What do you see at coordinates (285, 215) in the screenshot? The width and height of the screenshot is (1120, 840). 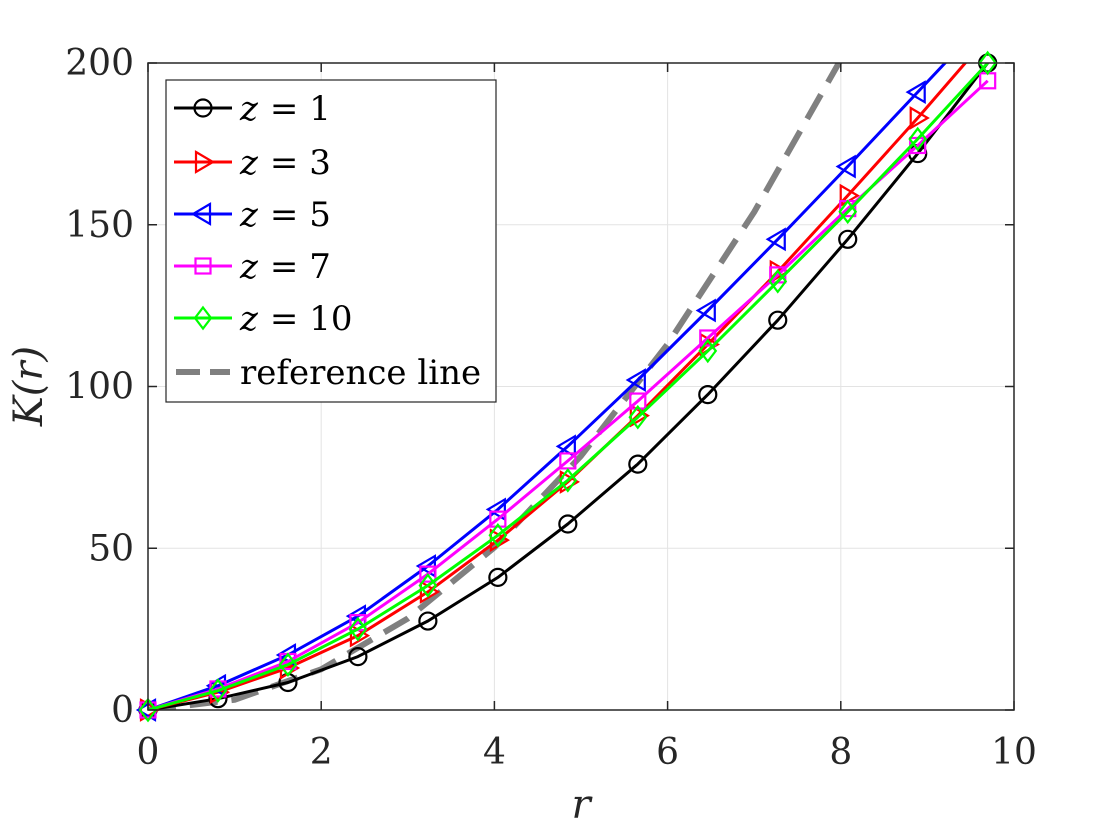 I see `legend-label: z = 5` at bounding box center [285, 215].